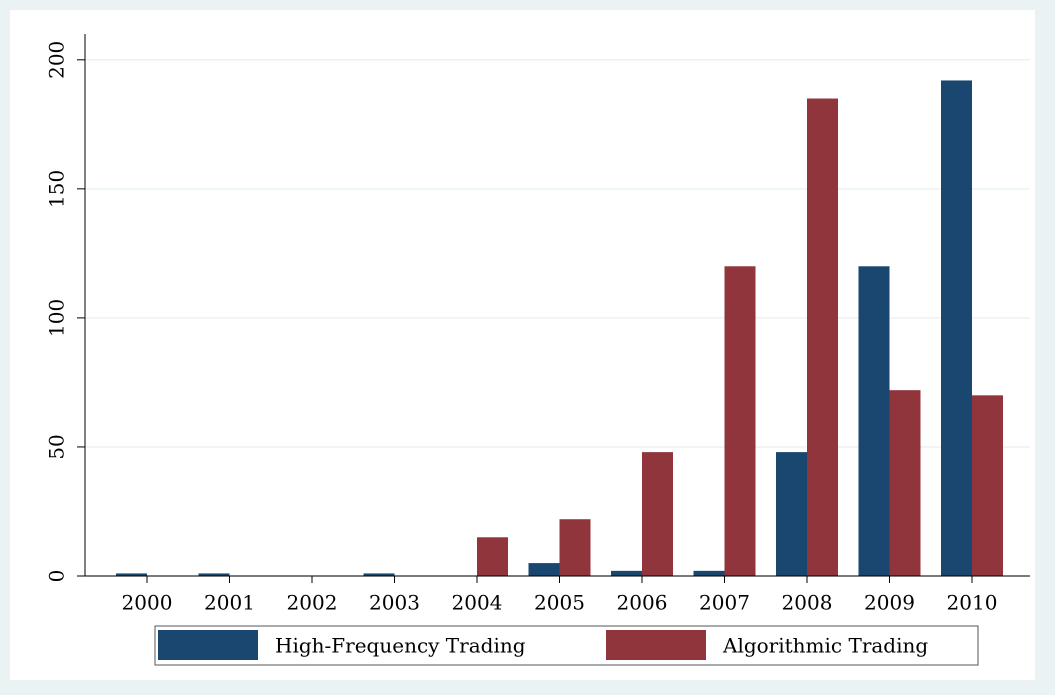 This screenshot has height=695, width=1055. I want to click on x-tick-label: 2001, so click(229, 603).